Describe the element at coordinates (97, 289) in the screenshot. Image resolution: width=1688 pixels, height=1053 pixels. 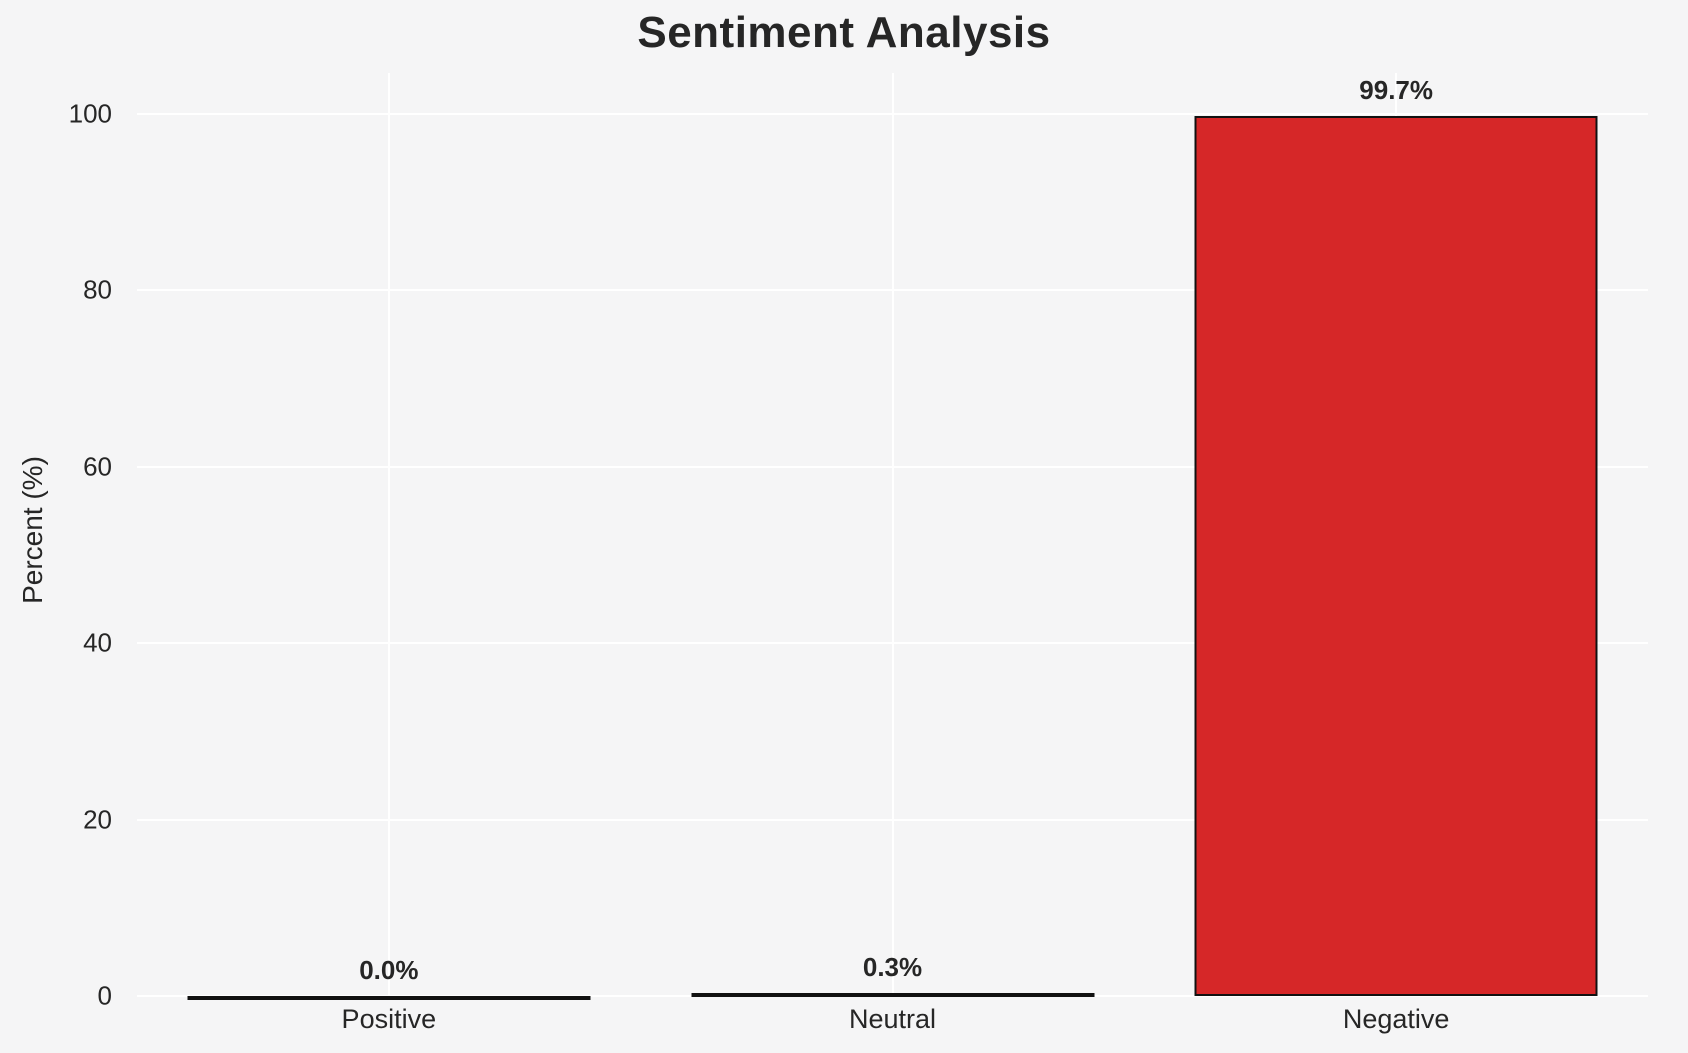
I see `y-tick-label: 80` at that location.